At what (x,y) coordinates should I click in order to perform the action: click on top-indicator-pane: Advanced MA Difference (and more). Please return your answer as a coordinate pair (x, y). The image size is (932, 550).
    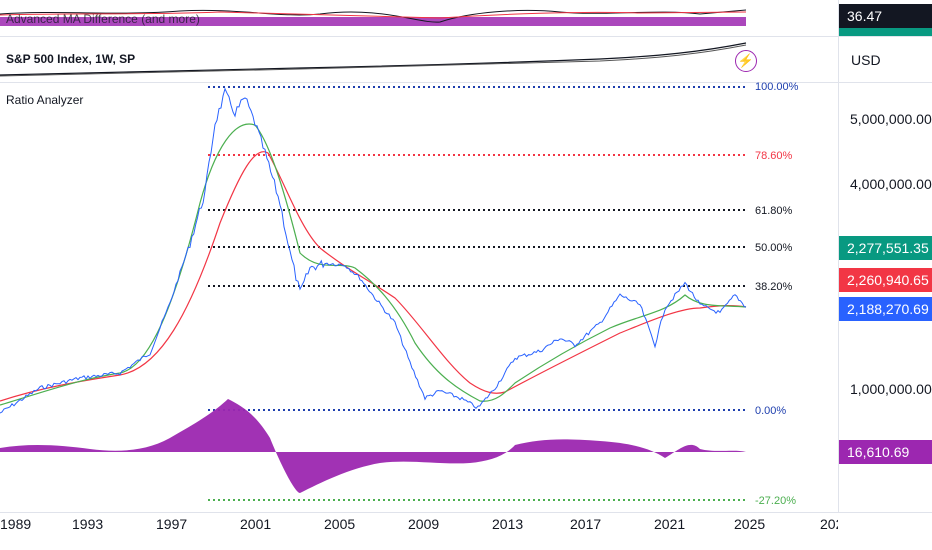
    Looking at the image, I should click on (419, 15).